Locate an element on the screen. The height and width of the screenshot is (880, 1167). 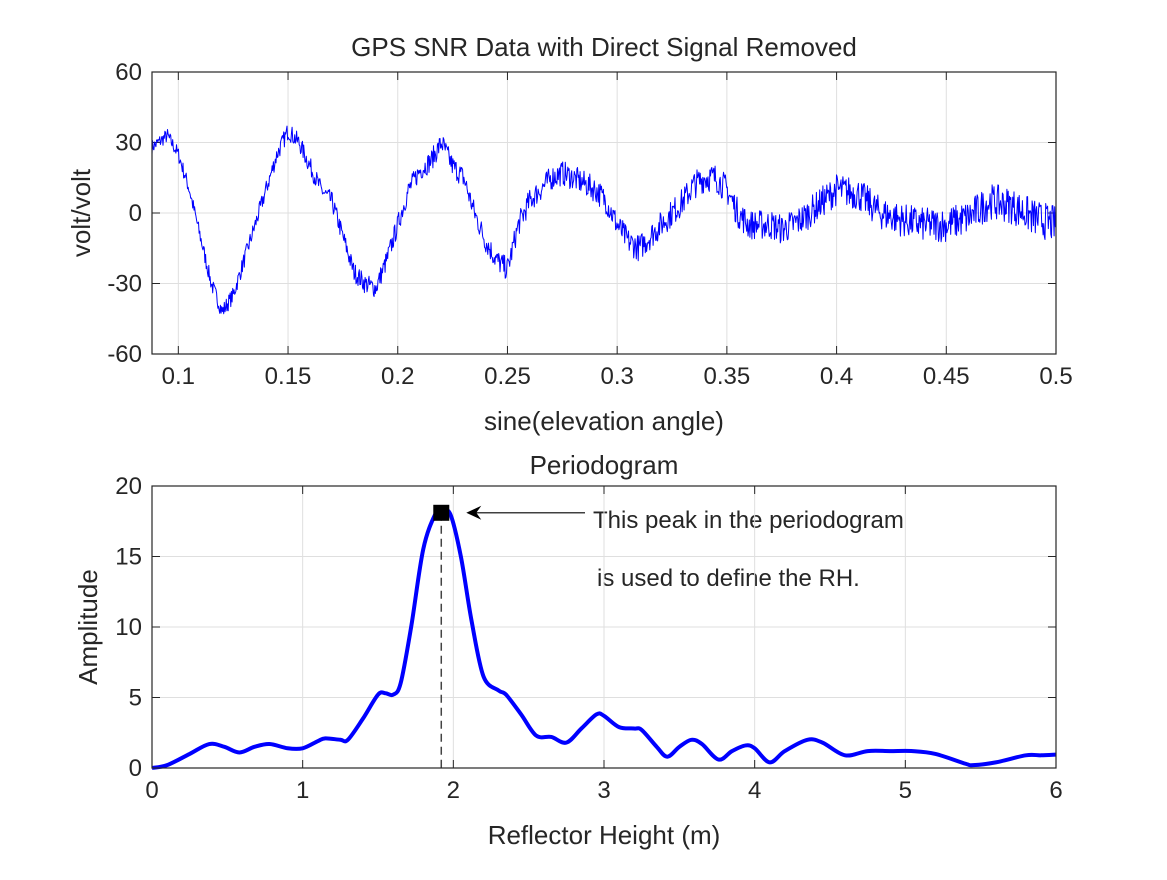
periodogram-ylabel: Amplitude is located at coordinates (88, 627).